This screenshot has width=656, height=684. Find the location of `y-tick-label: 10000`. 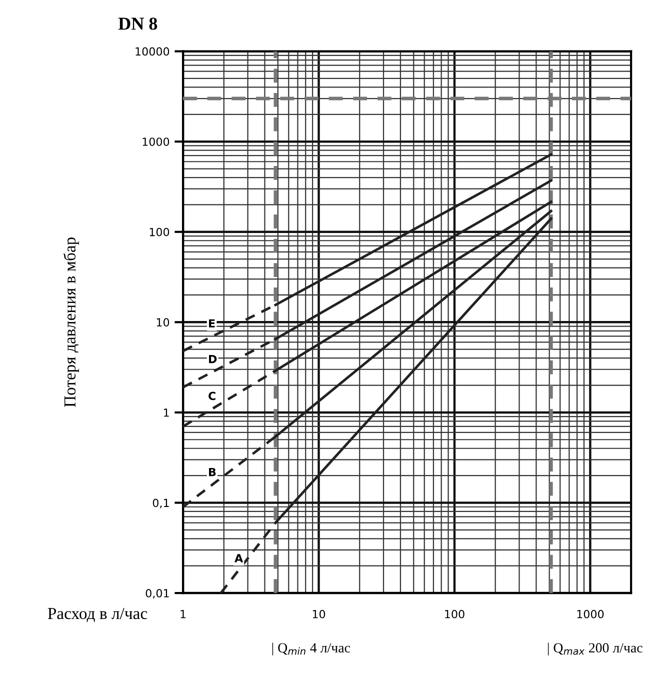

y-tick-label: 10000 is located at coordinates (153, 51).